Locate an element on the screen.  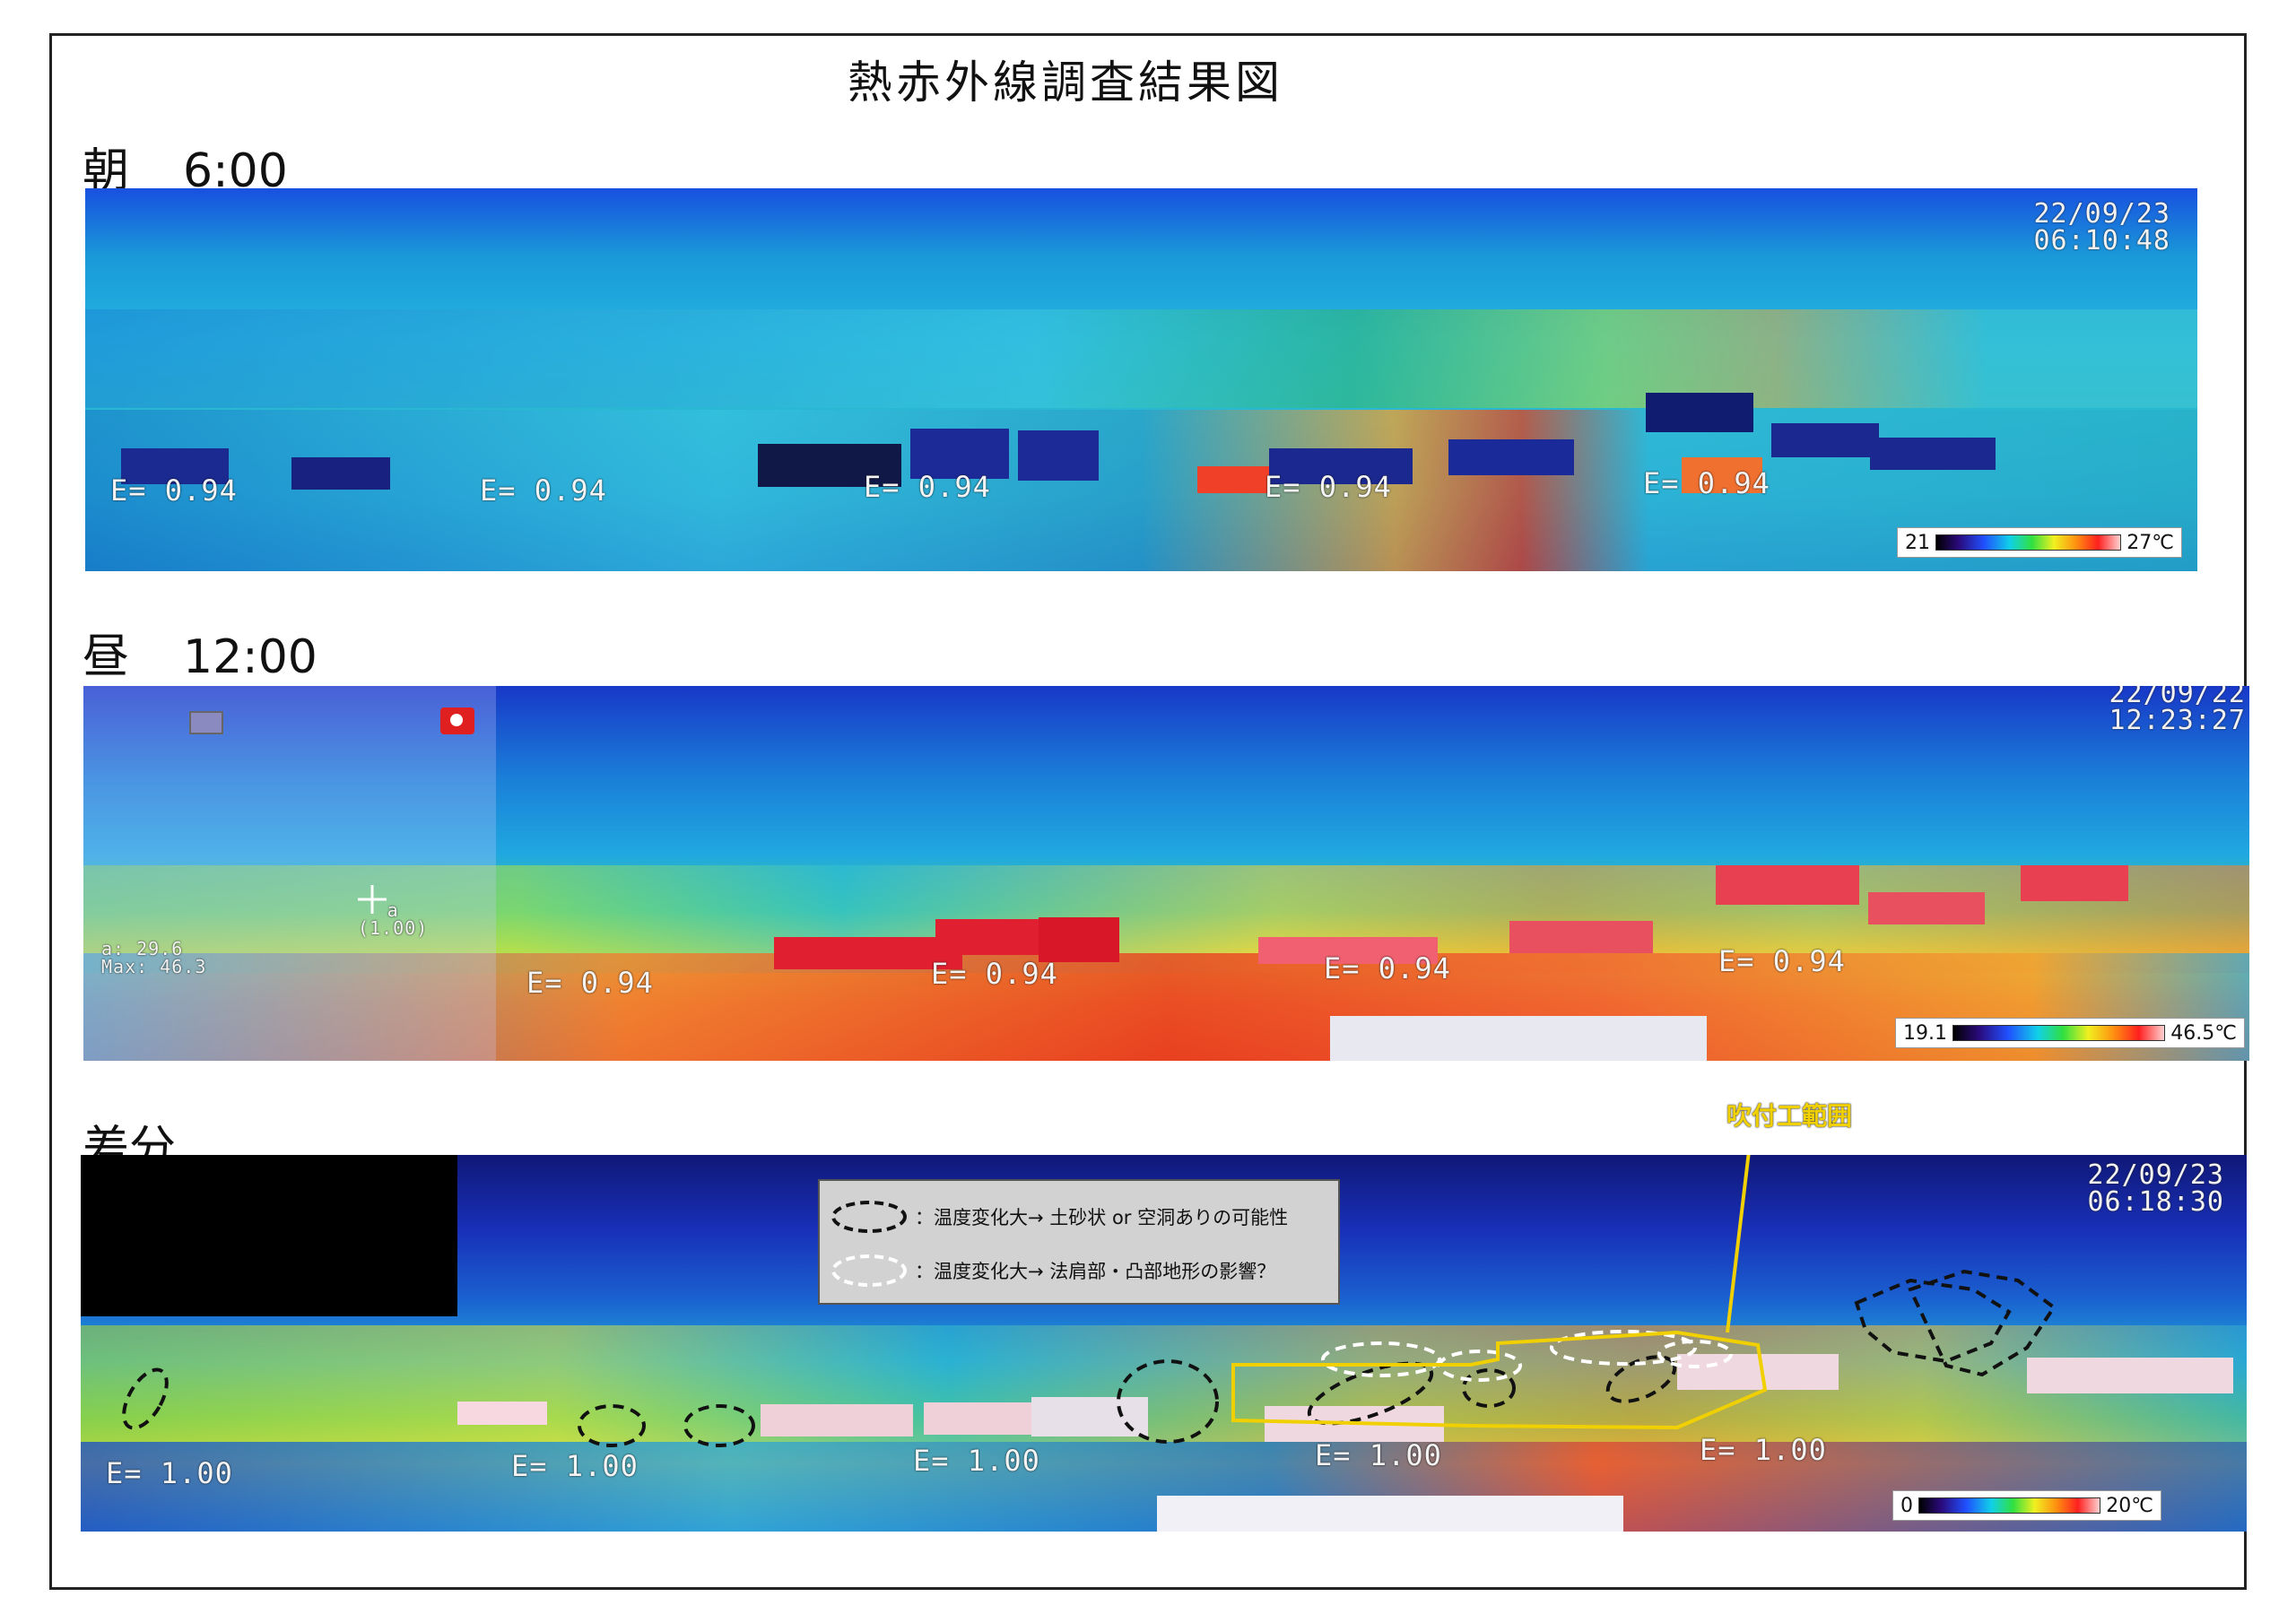
cursor-emissivity: (1.00) is located at coordinates (393, 928).